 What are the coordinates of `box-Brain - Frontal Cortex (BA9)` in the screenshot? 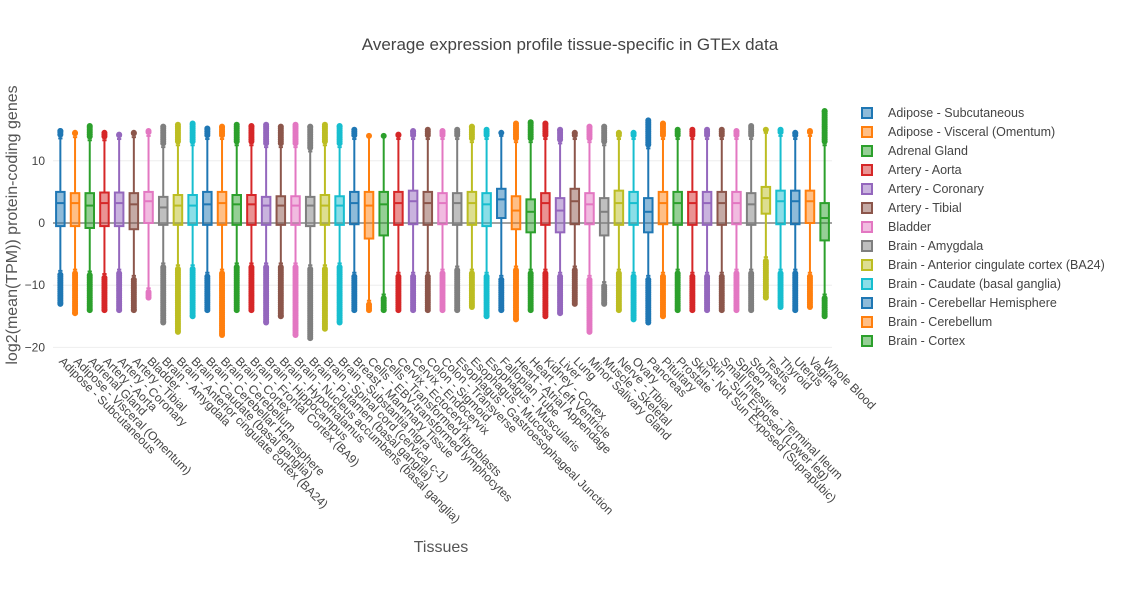 It's located at (251, 218).